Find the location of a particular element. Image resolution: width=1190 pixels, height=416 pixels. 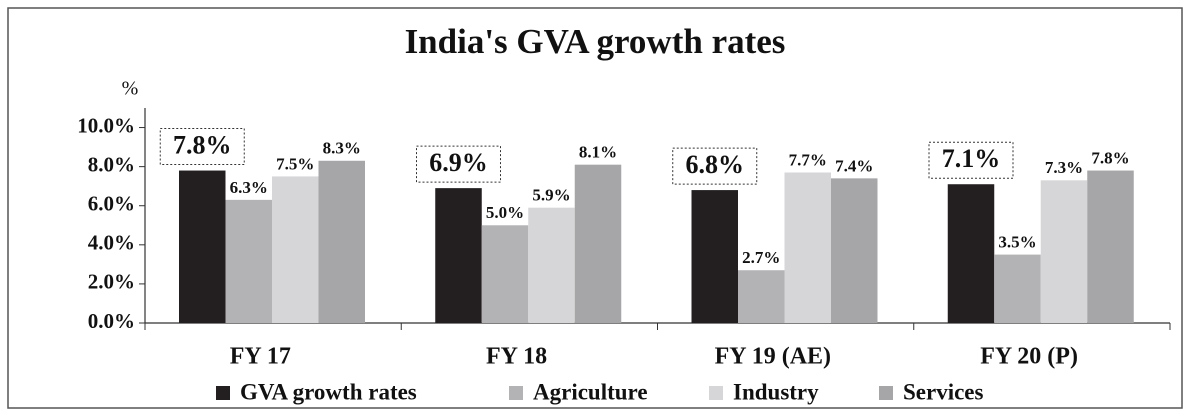

x-tick-label: FY 17 is located at coordinates (260, 357).